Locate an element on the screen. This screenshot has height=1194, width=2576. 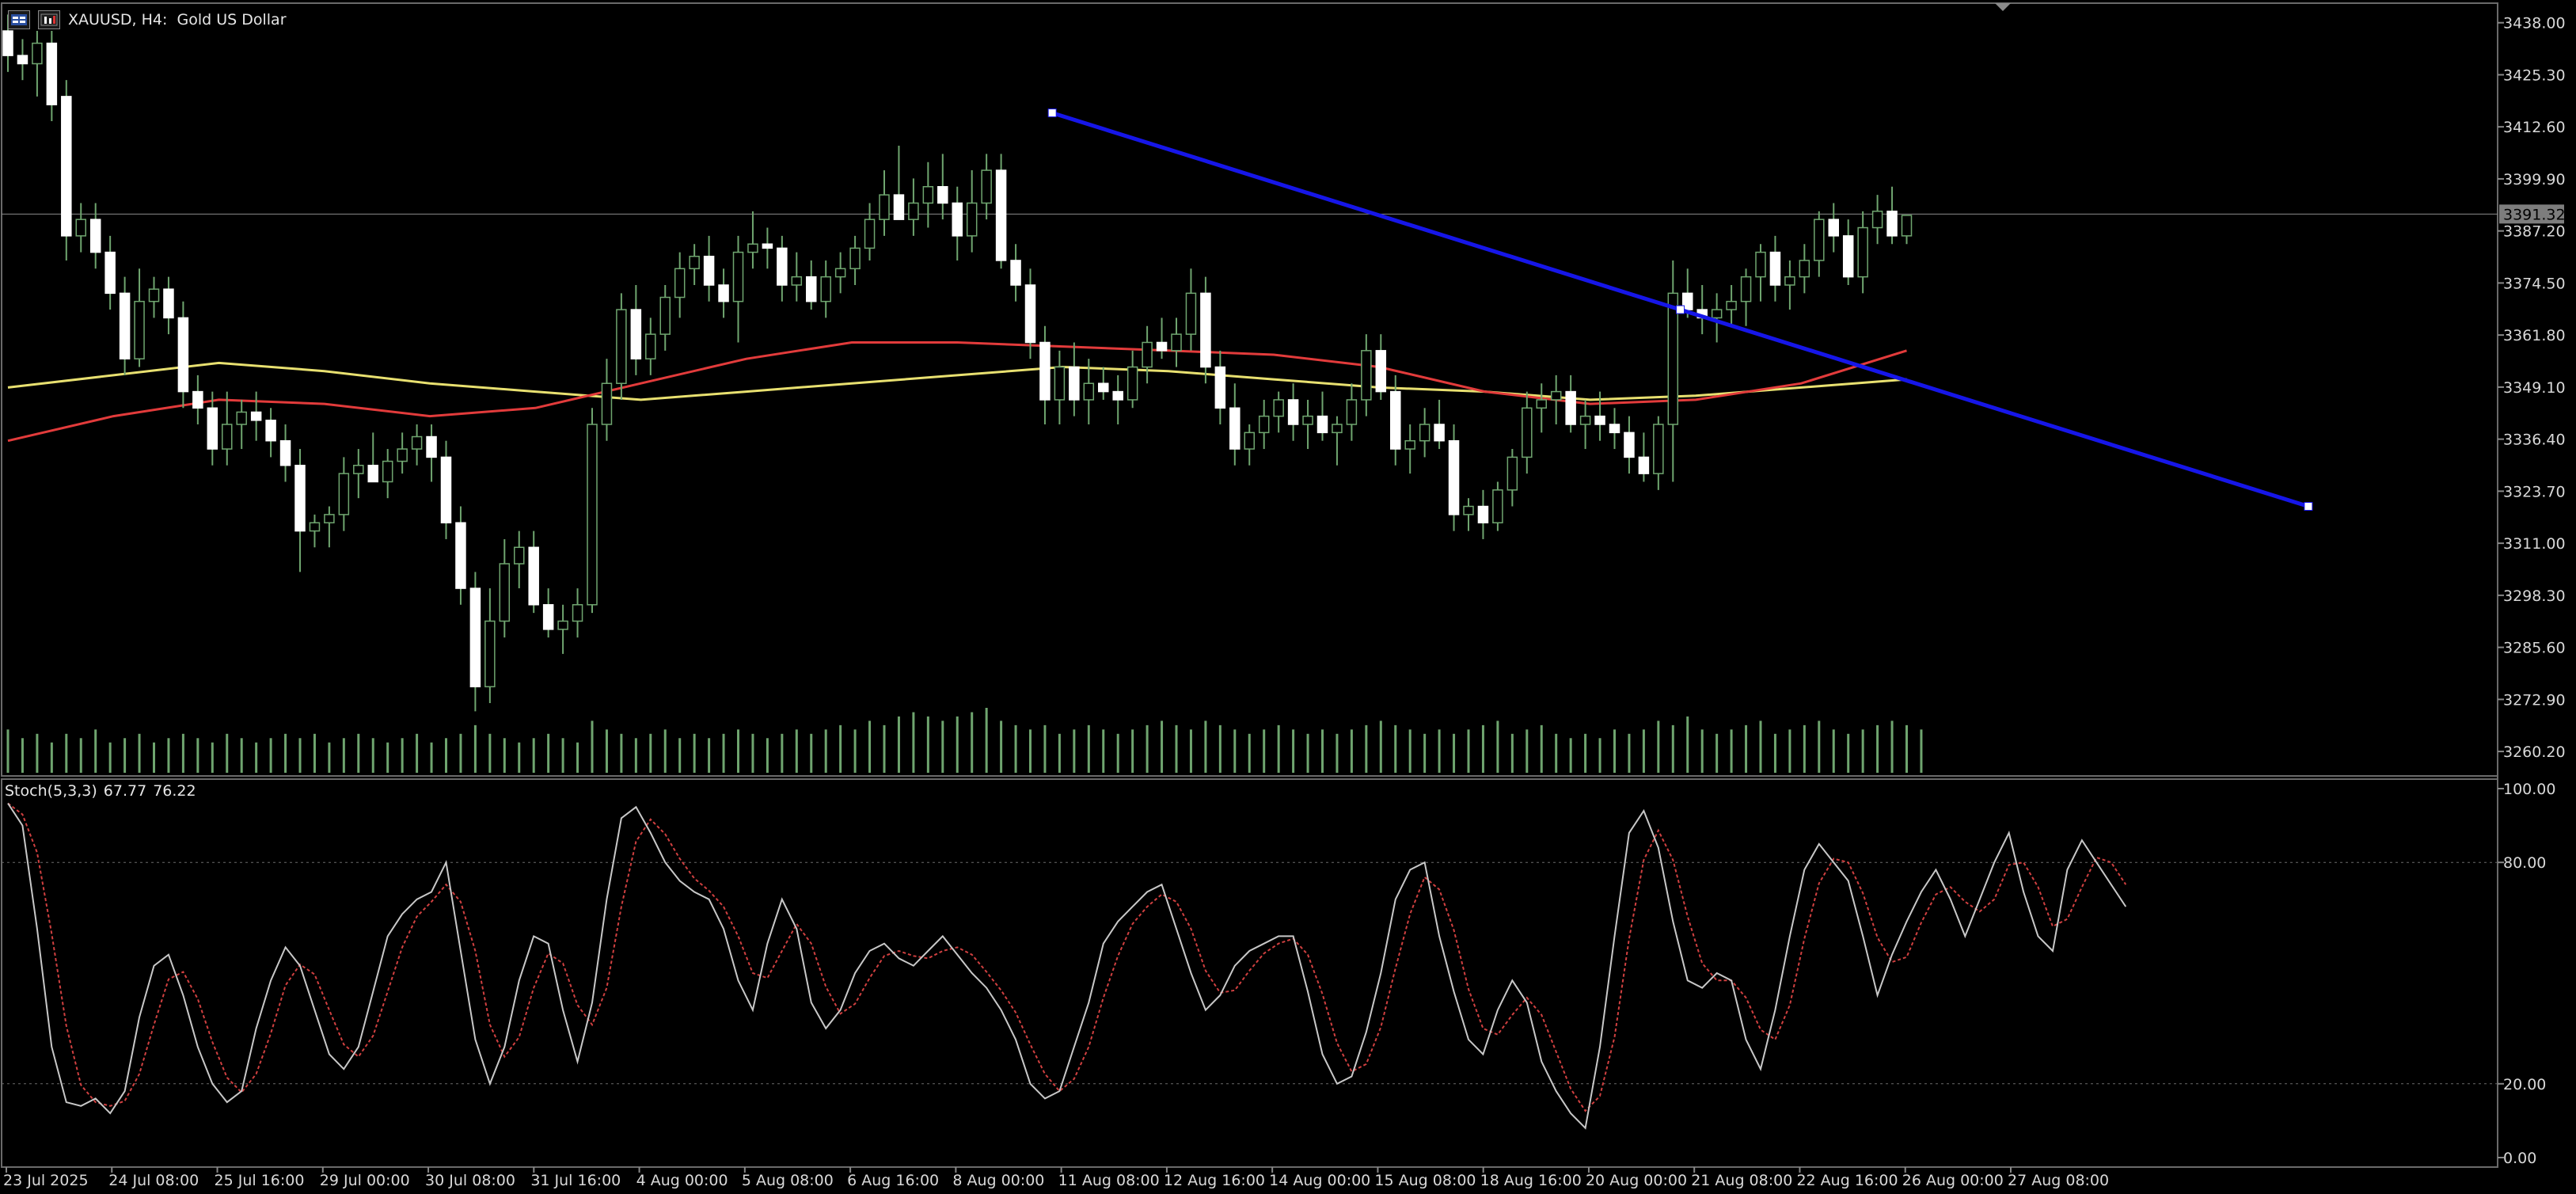
time-axis-label: 15 Aug 08:00 is located at coordinates (1425, 1180).